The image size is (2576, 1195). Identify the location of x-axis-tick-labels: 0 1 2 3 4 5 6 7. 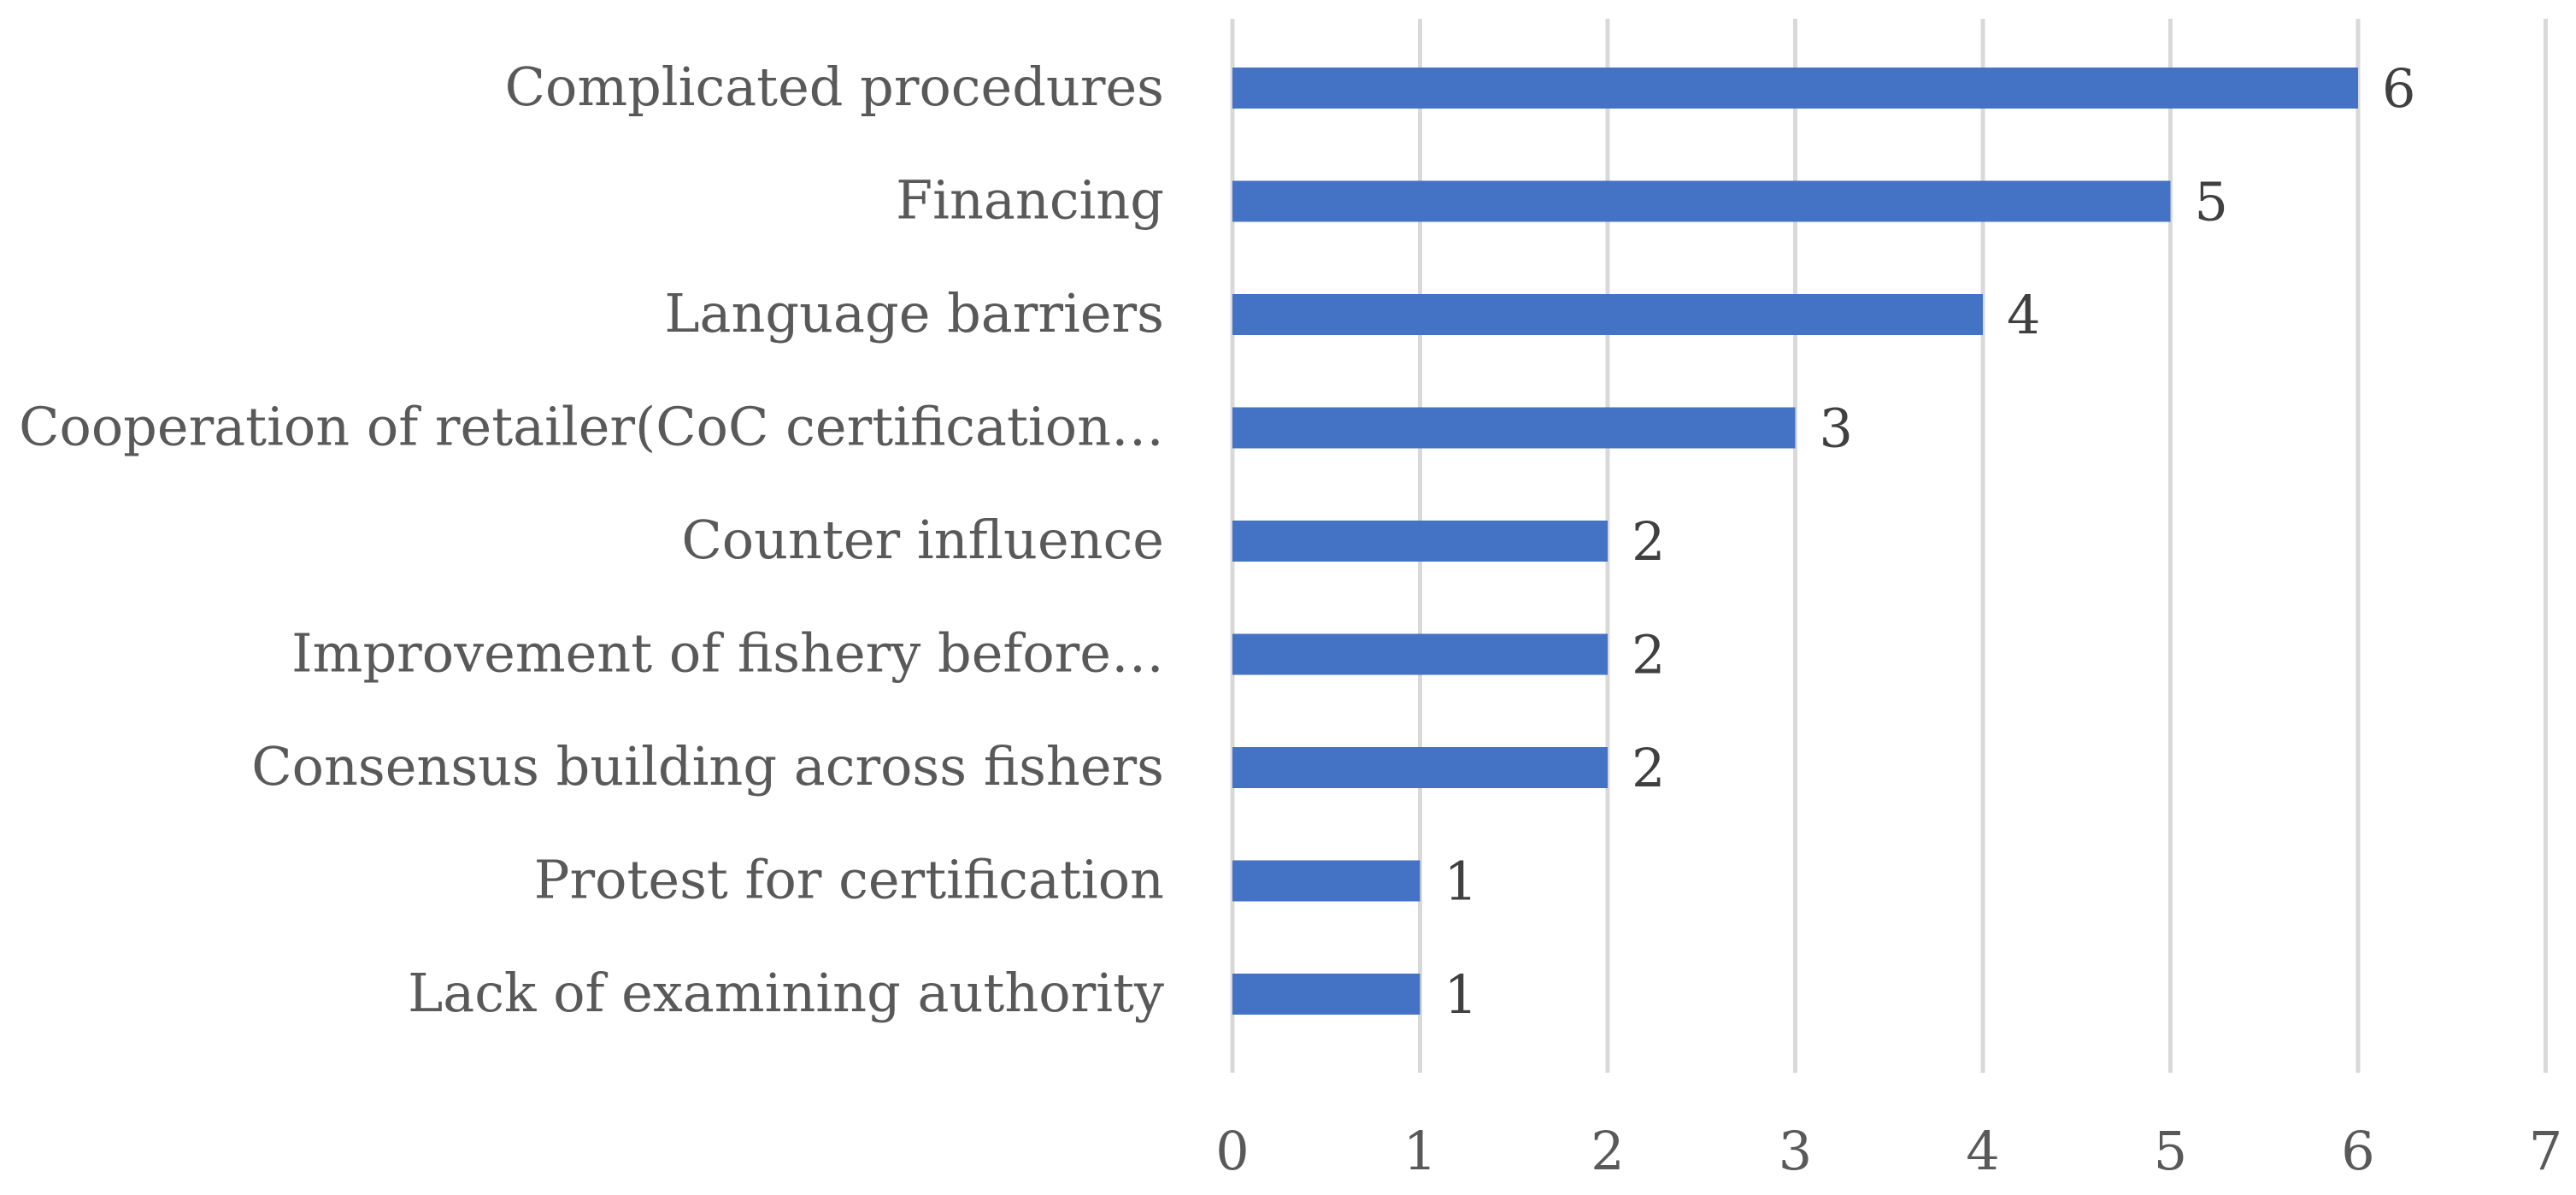
(1888, 1151).